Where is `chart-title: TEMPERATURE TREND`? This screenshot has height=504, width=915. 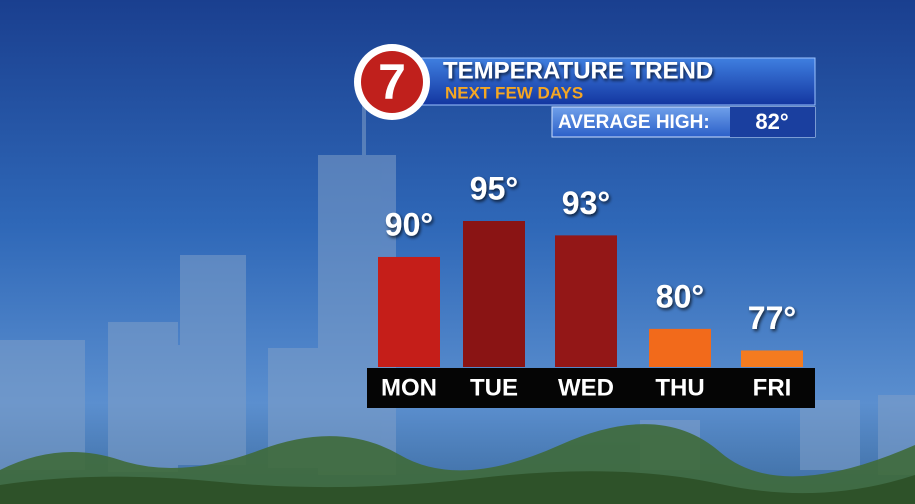
chart-title: TEMPERATURE TREND is located at coordinates (578, 70).